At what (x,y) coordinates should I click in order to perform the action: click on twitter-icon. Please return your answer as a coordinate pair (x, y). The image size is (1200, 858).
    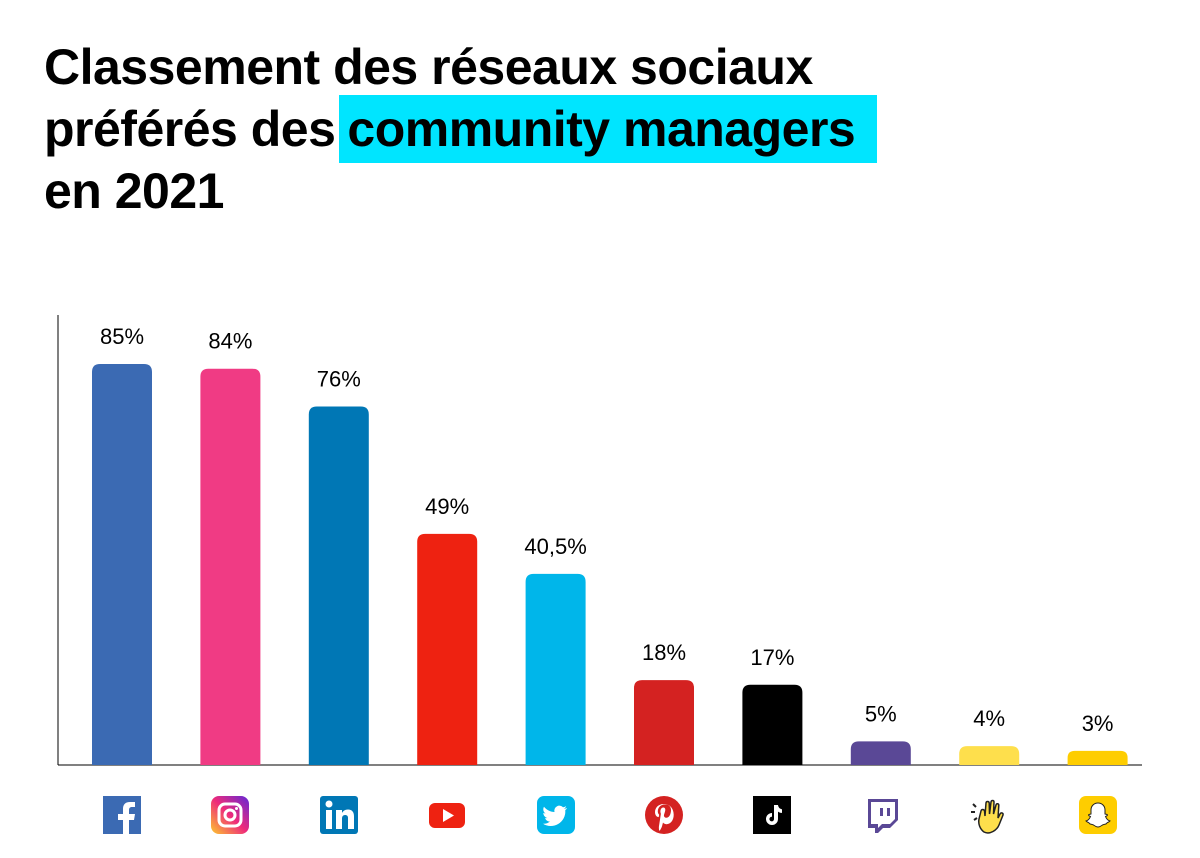
    Looking at the image, I should click on (555, 815).